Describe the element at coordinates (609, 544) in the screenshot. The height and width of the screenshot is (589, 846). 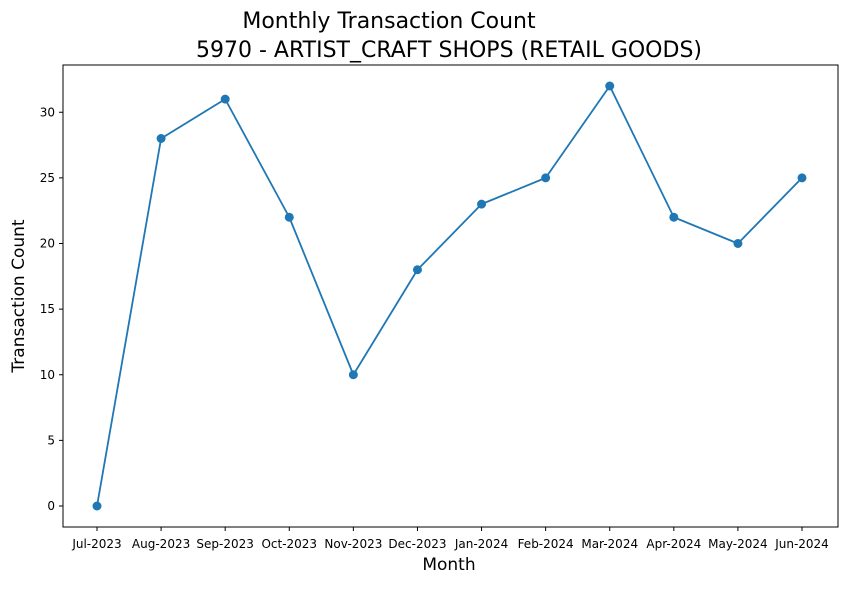
I see `x-tick-label: Mar-2024` at that location.